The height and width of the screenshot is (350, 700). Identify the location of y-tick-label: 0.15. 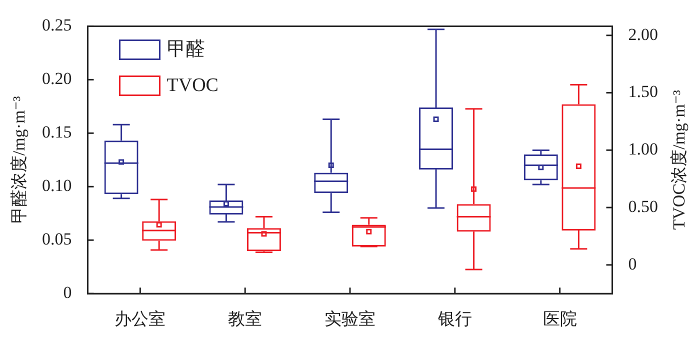
(57, 132).